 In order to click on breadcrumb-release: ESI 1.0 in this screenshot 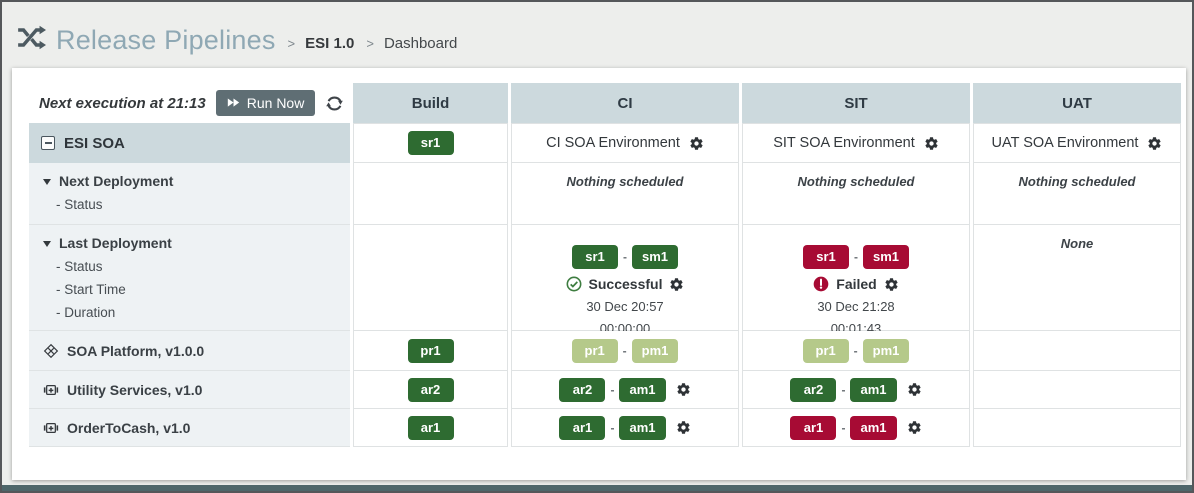, I will do `click(330, 43)`.